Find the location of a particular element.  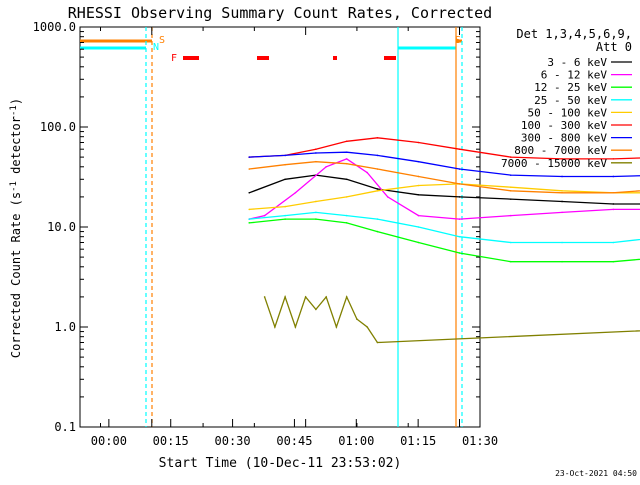

y-axis-label: Corrected Count Rate (s-1 detector-1) is located at coordinates (16, 228).